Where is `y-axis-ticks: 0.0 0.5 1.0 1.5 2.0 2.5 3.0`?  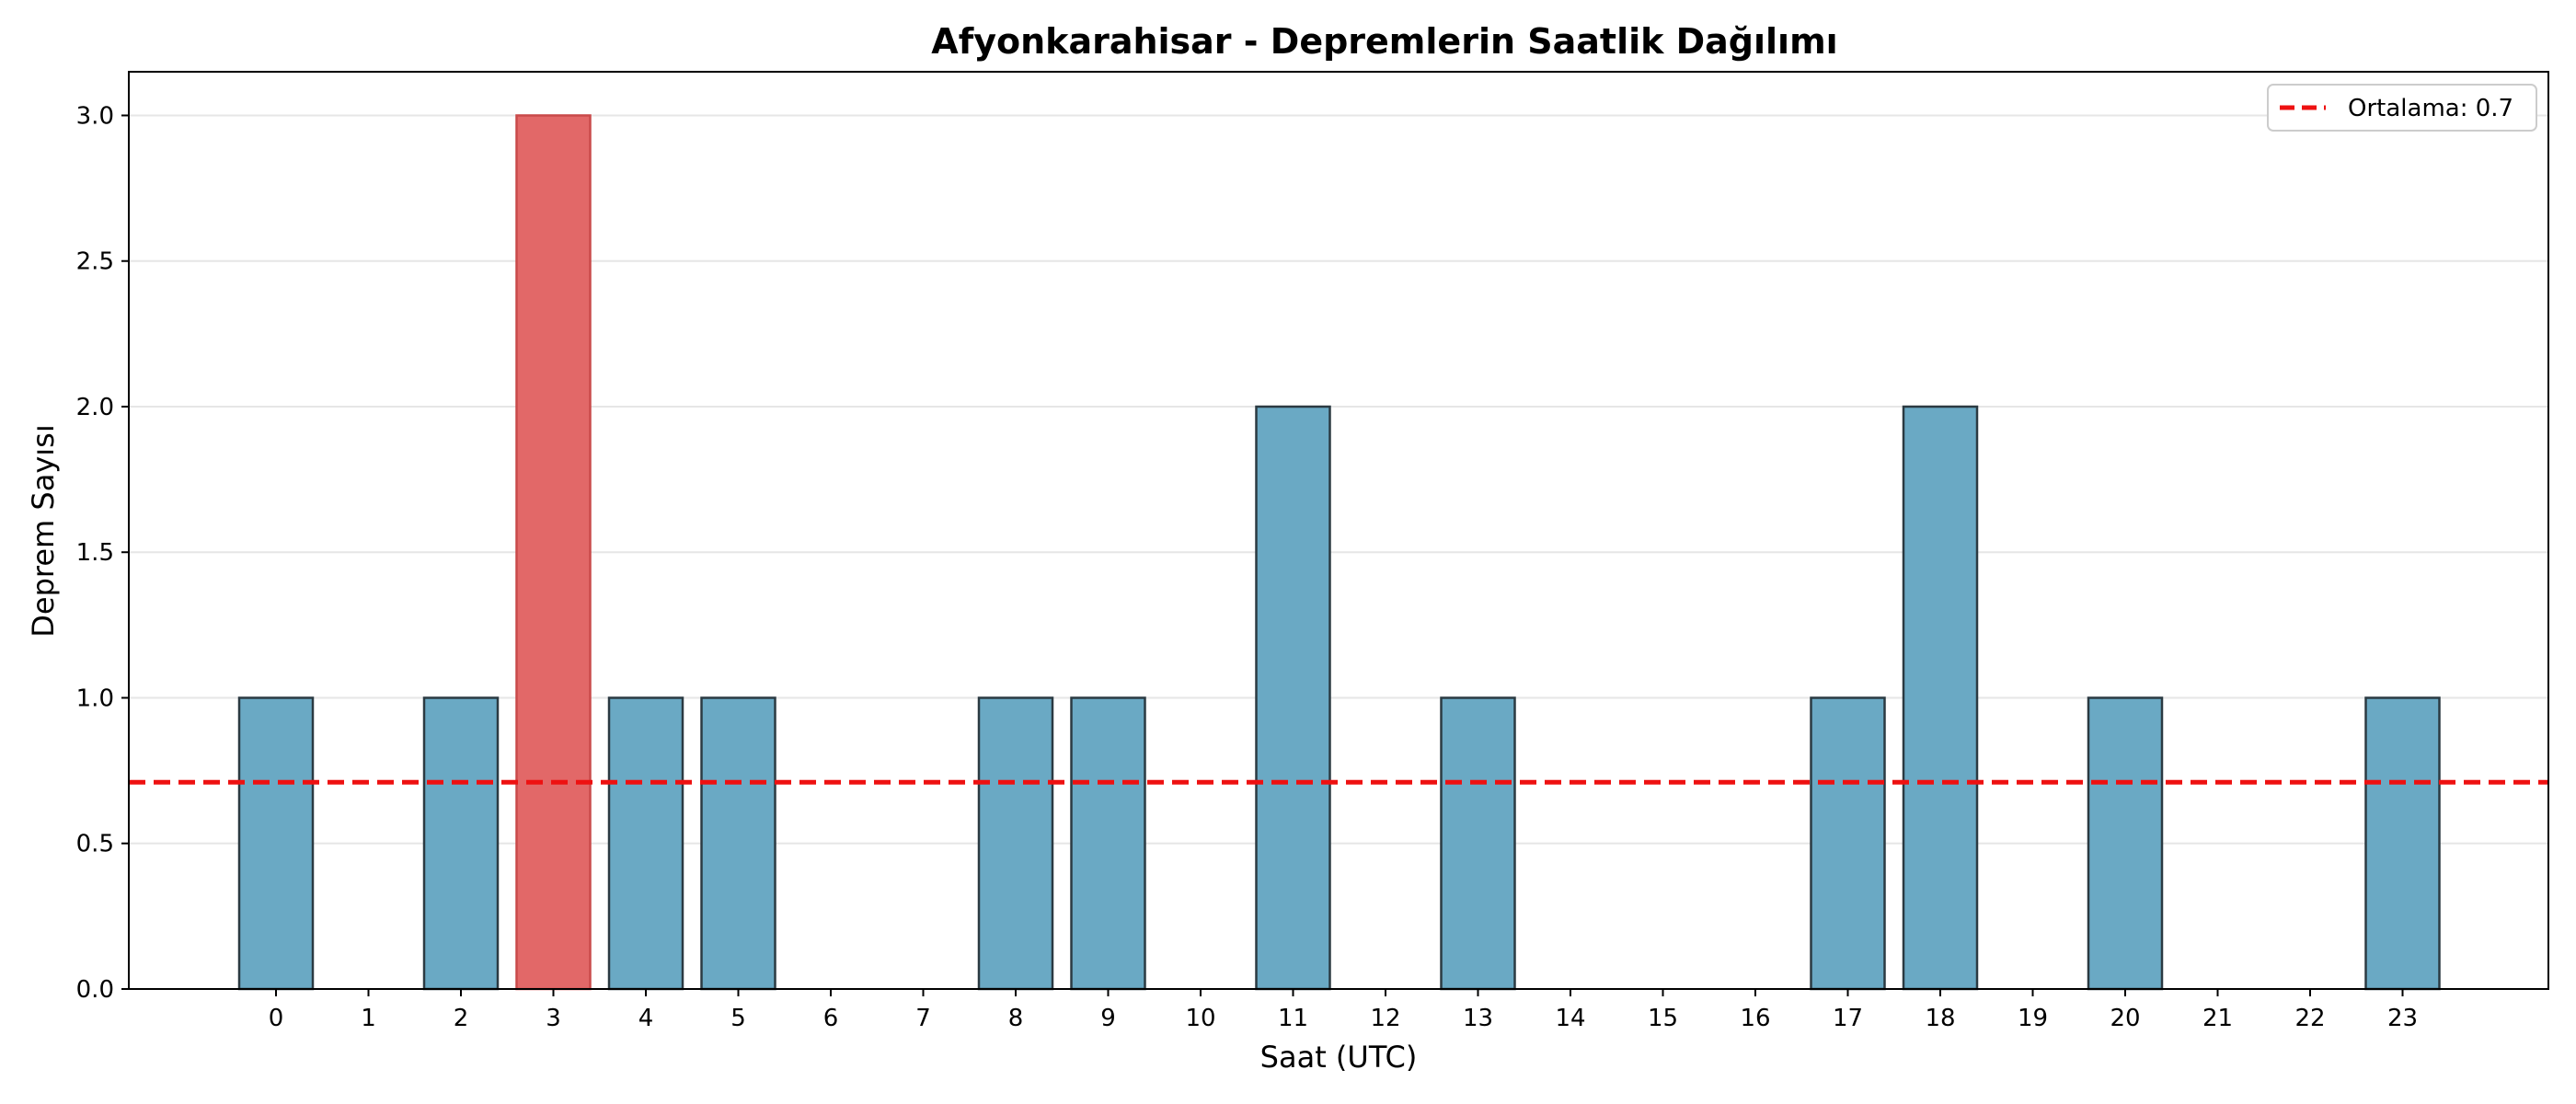 y-axis-ticks: 0.0 0.5 1.0 1.5 2.0 2.5 3.0 is located at coordinates (102, 553).